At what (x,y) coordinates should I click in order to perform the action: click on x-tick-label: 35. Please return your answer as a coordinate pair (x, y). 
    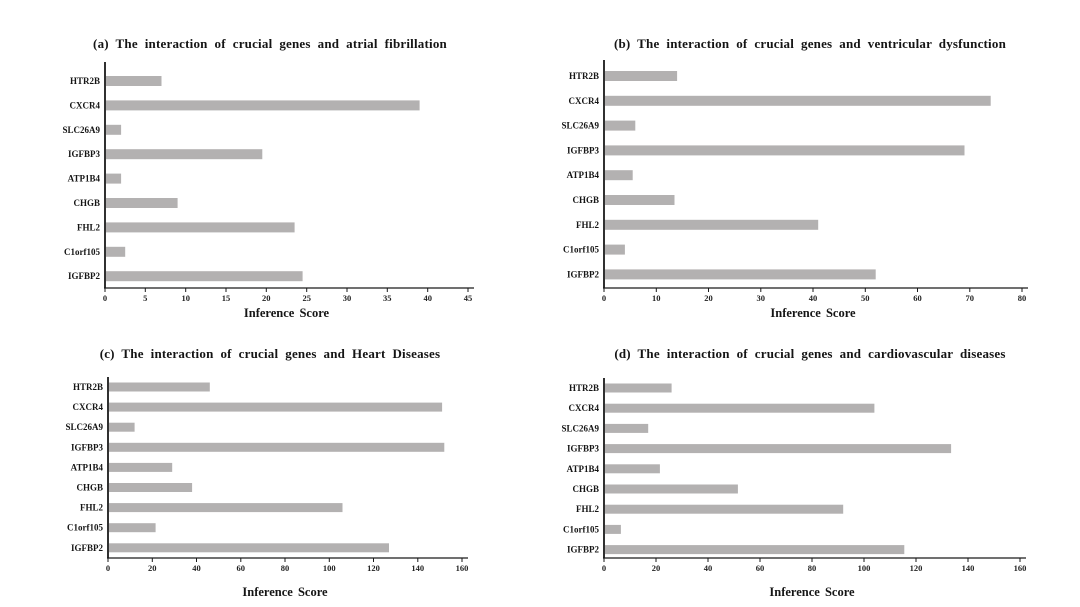
    Looking at the image, I should click on (387, 298).